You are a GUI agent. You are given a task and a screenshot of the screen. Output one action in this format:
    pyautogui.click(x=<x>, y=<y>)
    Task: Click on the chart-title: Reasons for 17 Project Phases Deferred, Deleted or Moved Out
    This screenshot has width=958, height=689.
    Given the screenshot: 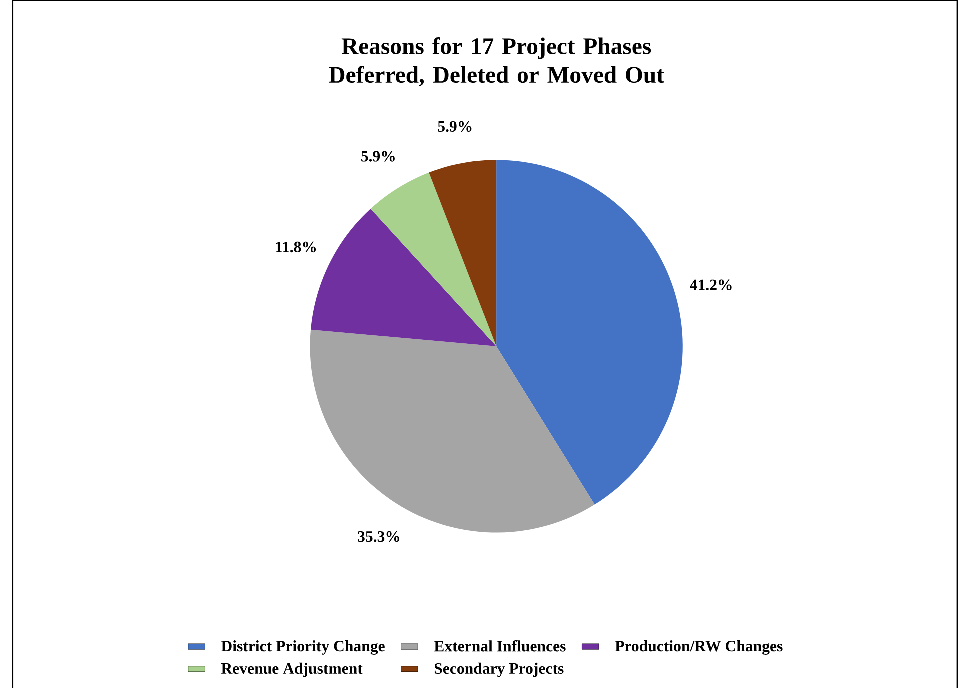 What is the action you would take?
    pyautogui.click(x=496, y=62)
    